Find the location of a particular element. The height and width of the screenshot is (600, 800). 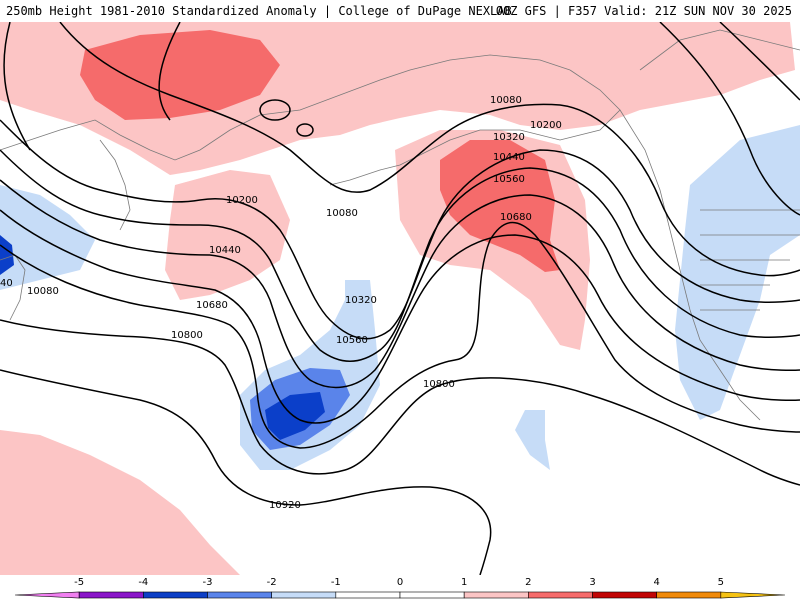

color-scale-tick-label: -1 is located at coordinates (336, 582).